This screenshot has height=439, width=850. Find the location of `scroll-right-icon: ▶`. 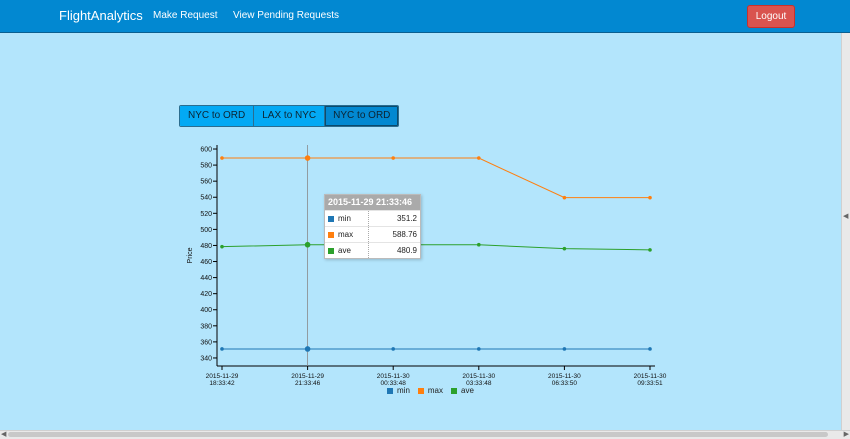

scroll-right-icon: ▶ is located at coordinates (846, 434).